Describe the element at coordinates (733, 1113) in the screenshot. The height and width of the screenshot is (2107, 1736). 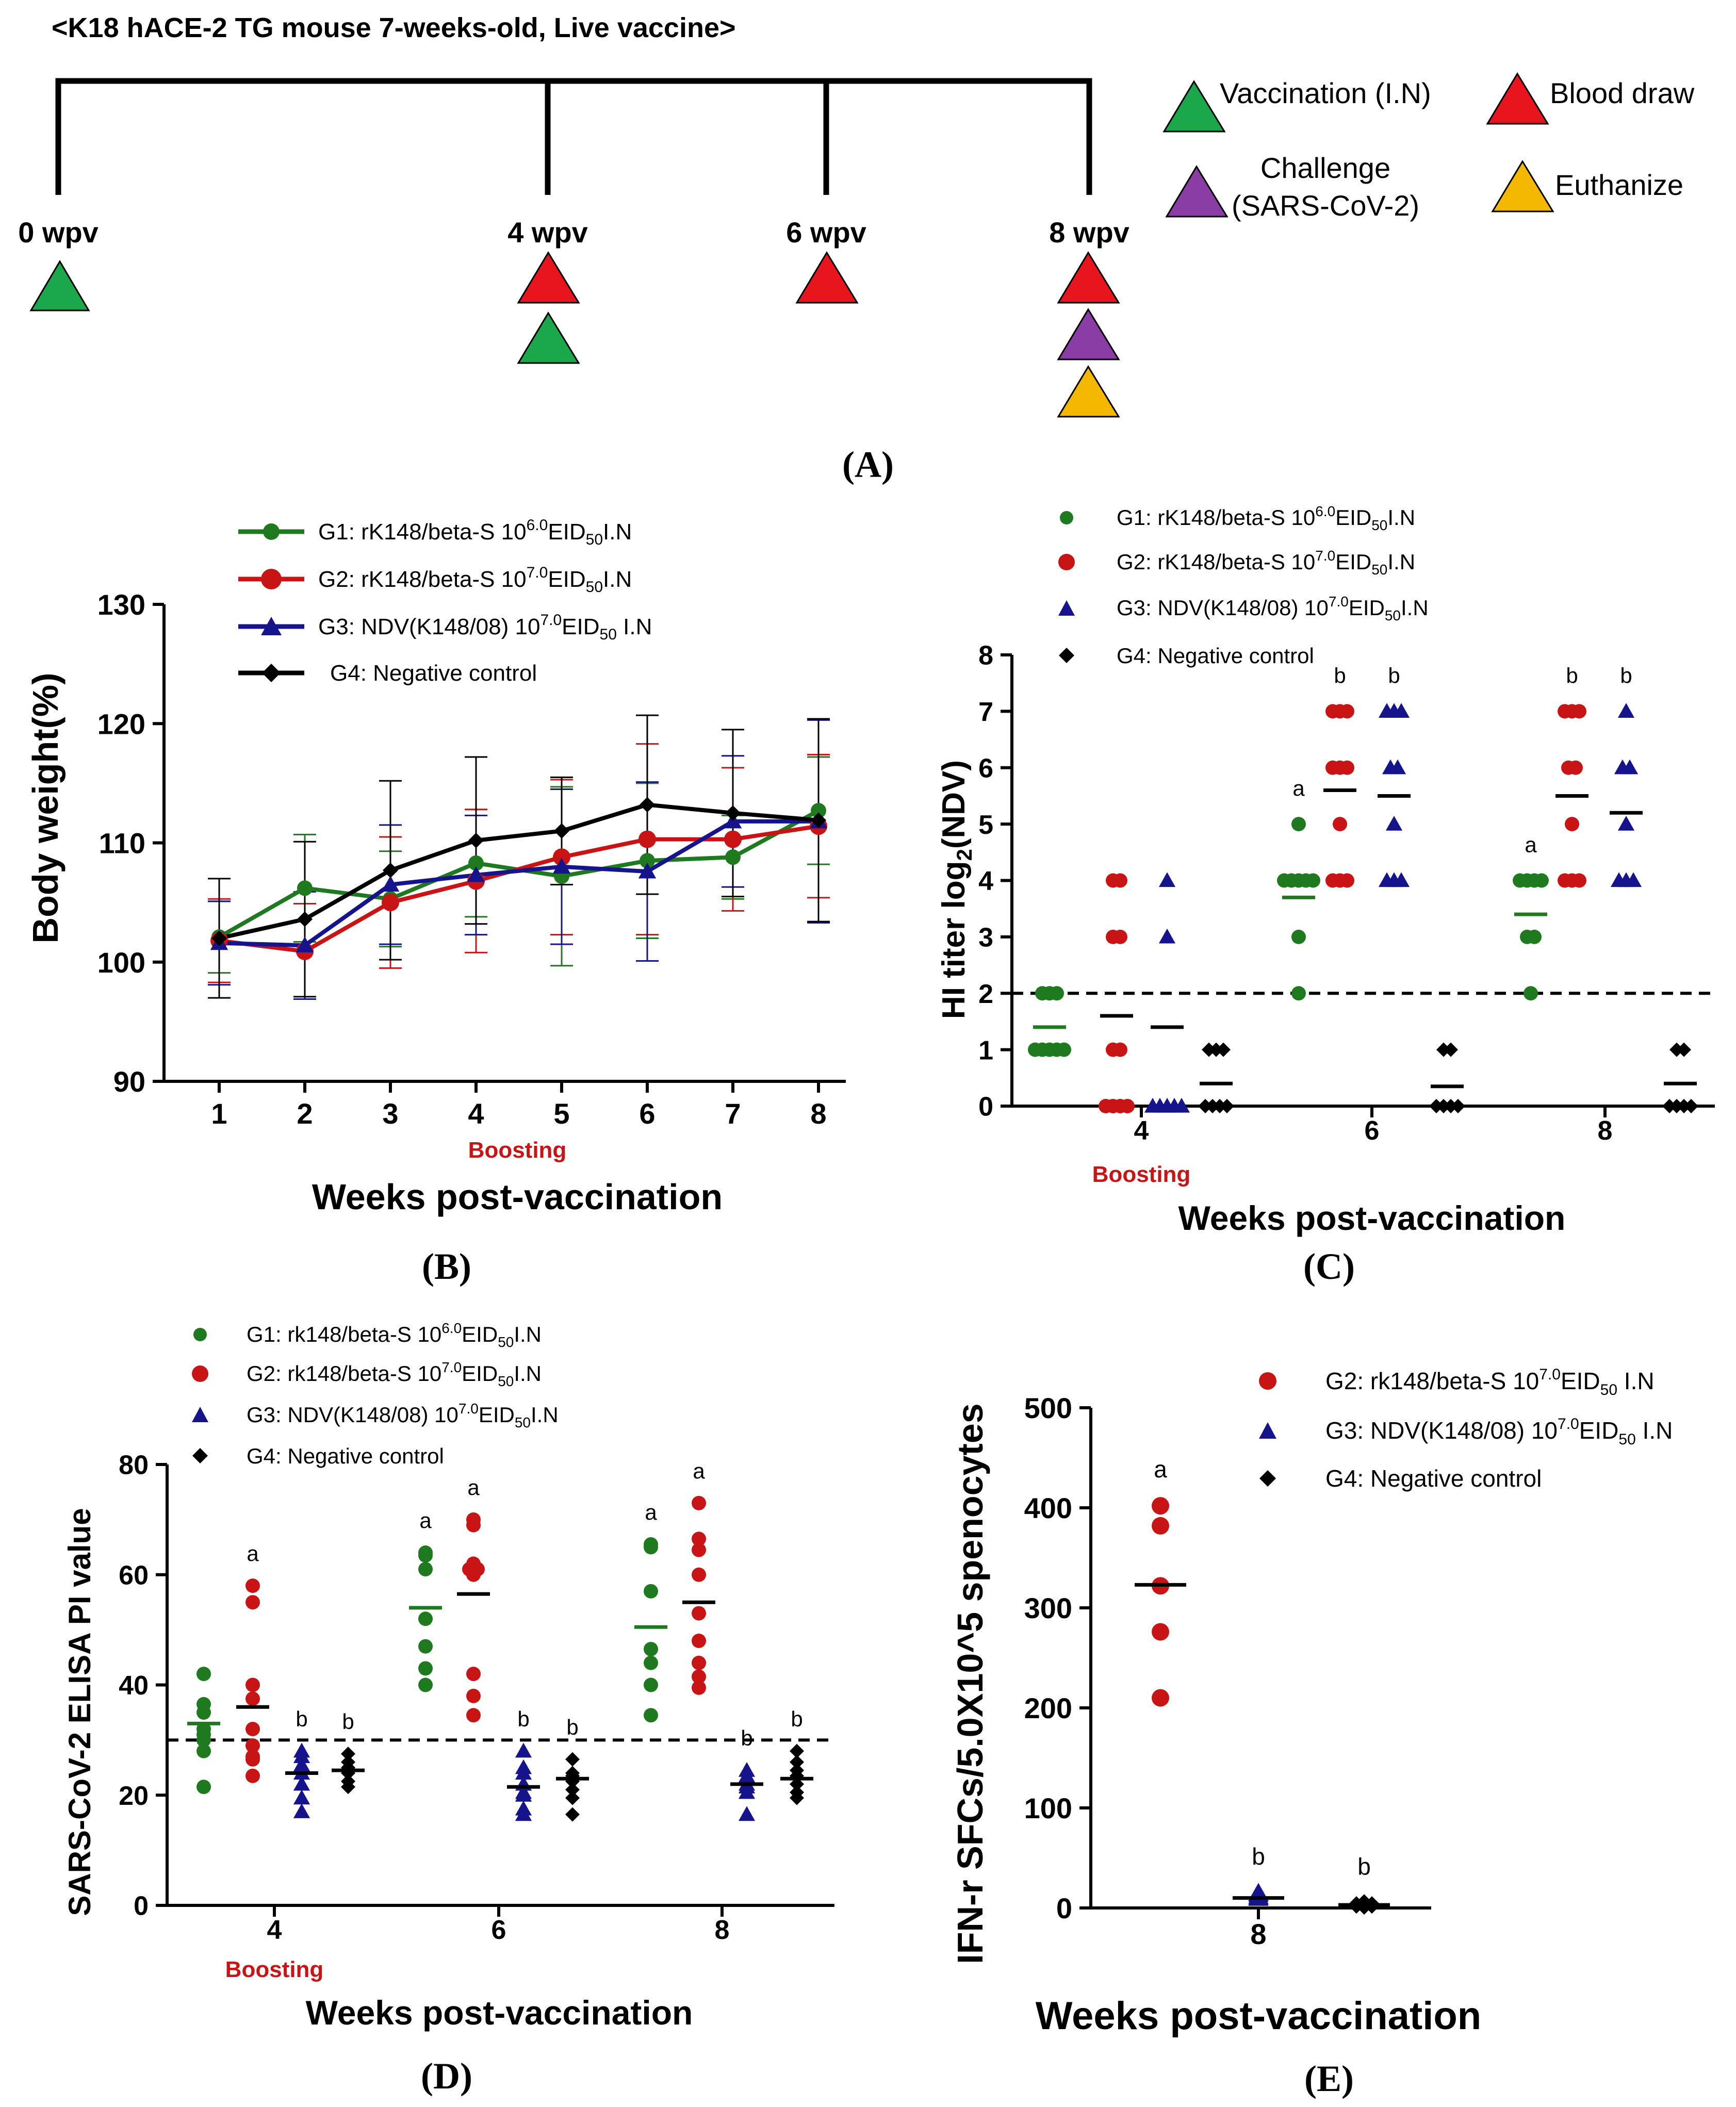
I see `b-x-tick-label: 7` at that location.